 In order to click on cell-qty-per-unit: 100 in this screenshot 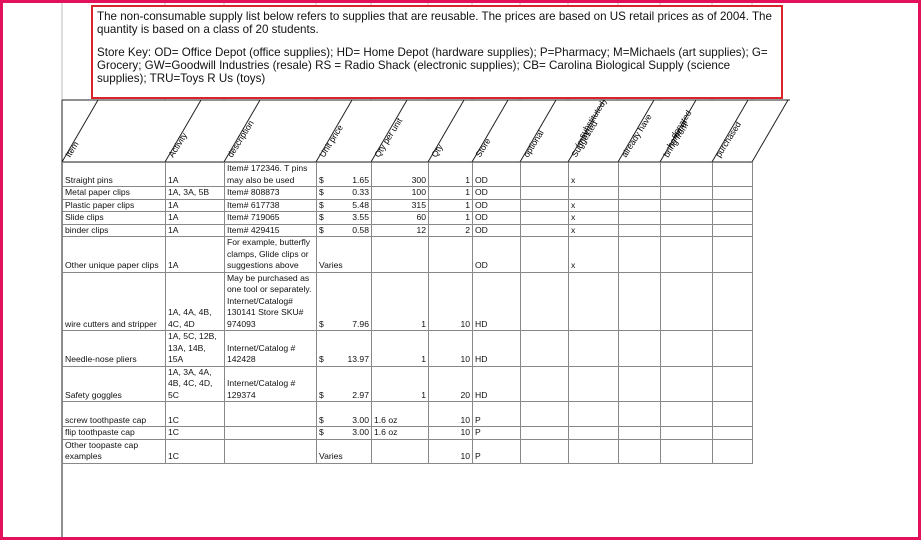, I will do `click(400, 193)`.